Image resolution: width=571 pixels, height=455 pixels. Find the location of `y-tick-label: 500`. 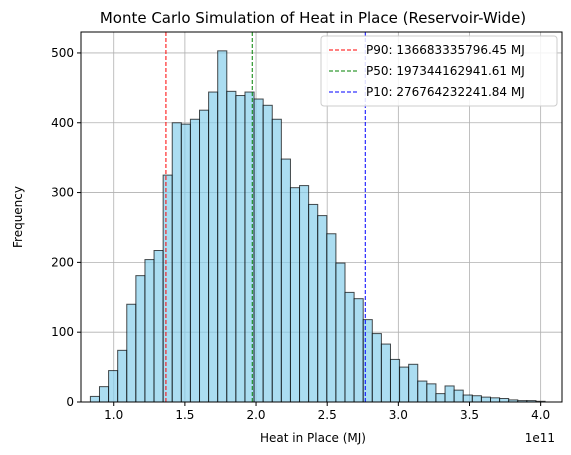

y-tick-label: 500 is located at coordinates (62, 53).